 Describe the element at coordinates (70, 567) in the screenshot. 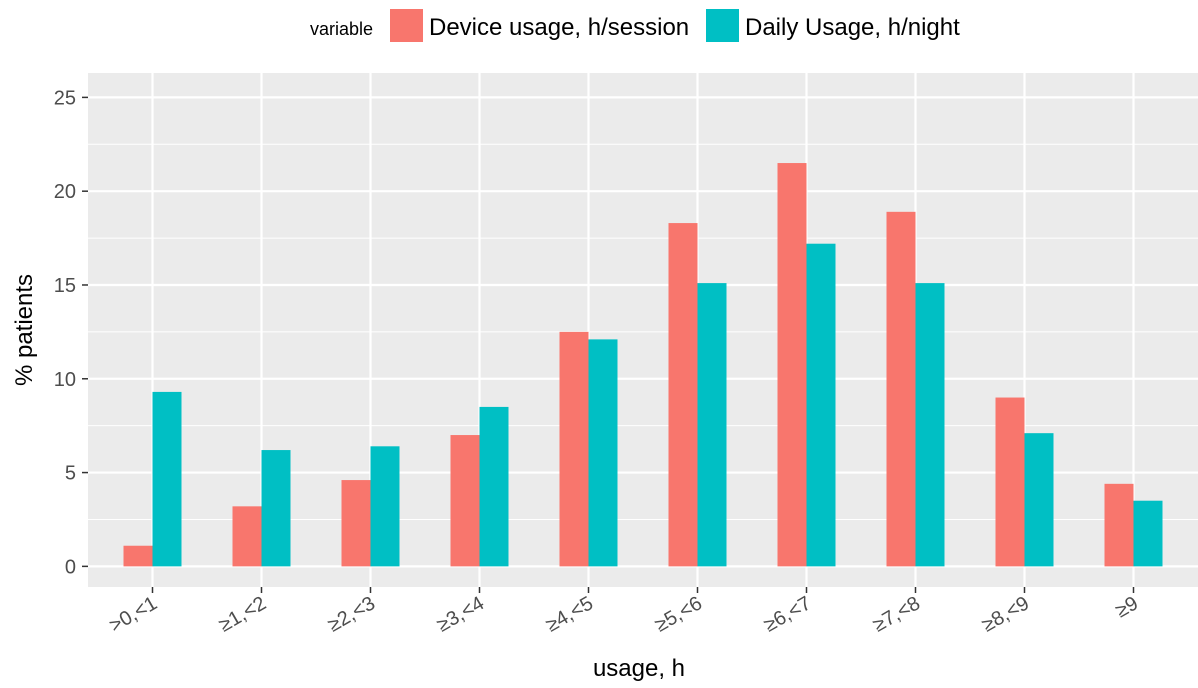

I see `y-tick-label: 0` at that location.